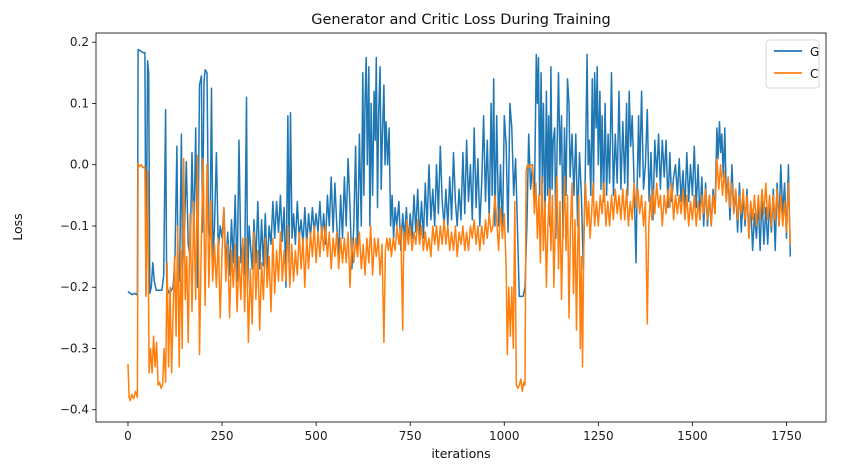 The width and height of the screenshot is (857, 470). What do you see at coordinates (460, 453) in the screenshot?
I see `x-axis-label: iterations` at bounding box center [460, 453].